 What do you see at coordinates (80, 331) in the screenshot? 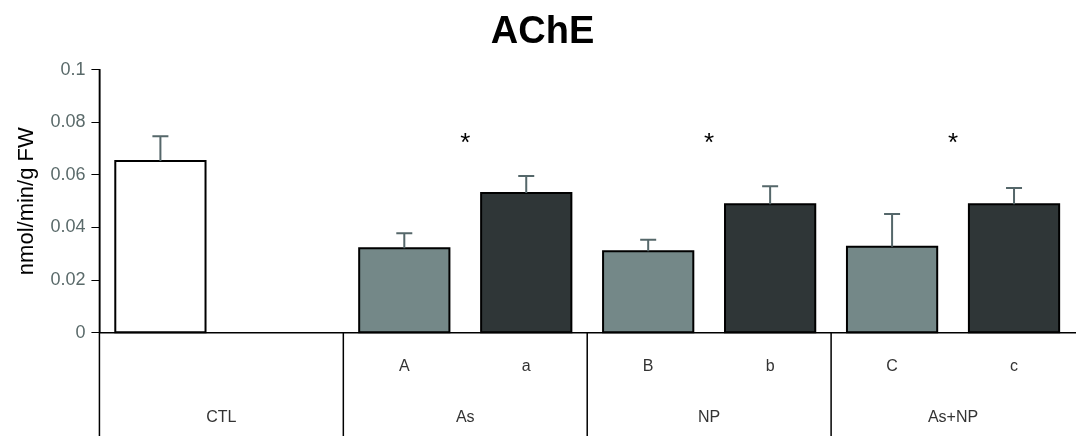
I see `y-tick-label: 0` at bounding box center [80, 331].